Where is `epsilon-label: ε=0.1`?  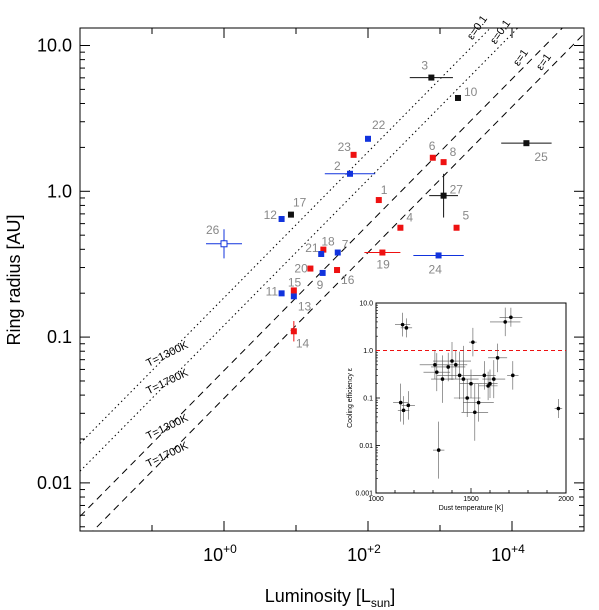
epsilon-label: ε=0.1 is located at coordinates (500, 32).